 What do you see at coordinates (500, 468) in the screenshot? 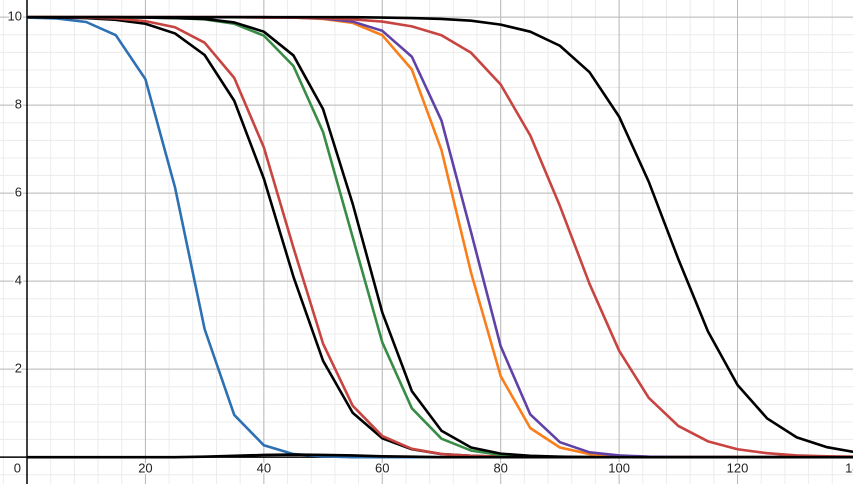
I see `x-tick-label: 80` at bounding box center [500, 468].